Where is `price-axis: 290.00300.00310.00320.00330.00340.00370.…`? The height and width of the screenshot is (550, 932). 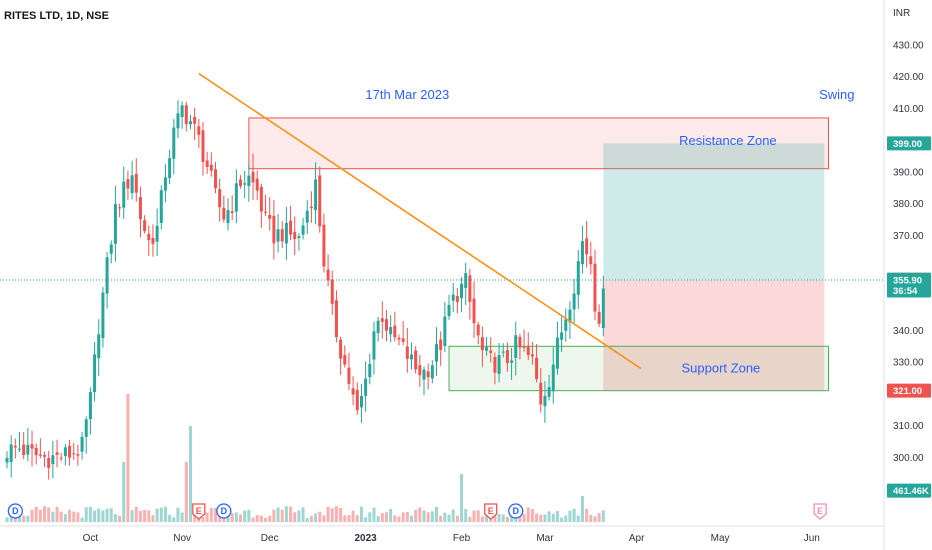 price-axis: 290.00300.00310.00320.00330.00340.00370.… is located at coordinates (907, 275).